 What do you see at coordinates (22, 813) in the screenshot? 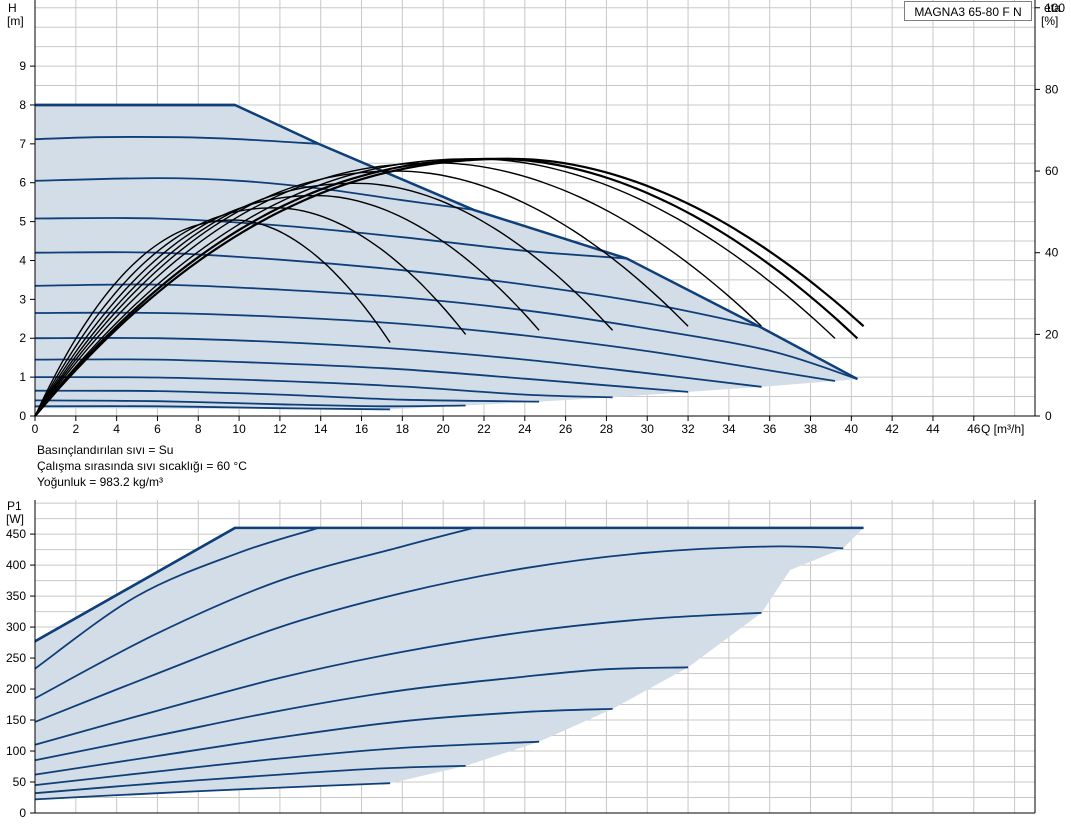
I see `power-tick-label: 0` at bounding box center [22, 813].